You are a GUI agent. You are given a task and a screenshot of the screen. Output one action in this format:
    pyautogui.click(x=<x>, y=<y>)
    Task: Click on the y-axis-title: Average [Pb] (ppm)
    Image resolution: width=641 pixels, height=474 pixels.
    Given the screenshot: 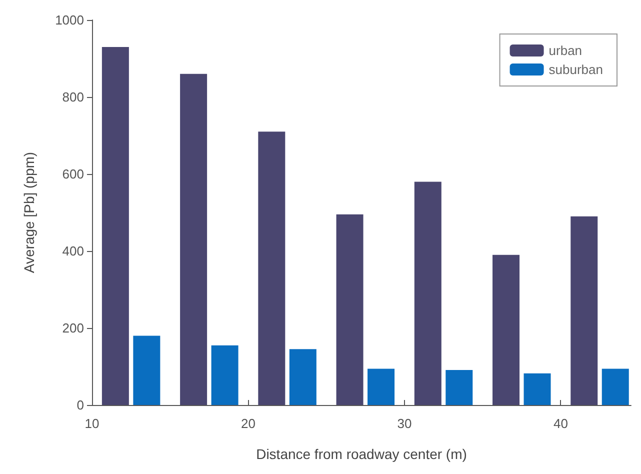 What is the action you would take?
    pyautogui.click(x=29, y=213)
    